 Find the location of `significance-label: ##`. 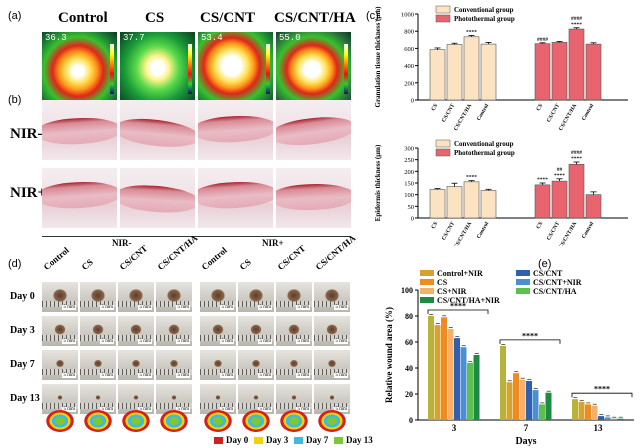

significance-label: ## is located at coordinates (560, 170).